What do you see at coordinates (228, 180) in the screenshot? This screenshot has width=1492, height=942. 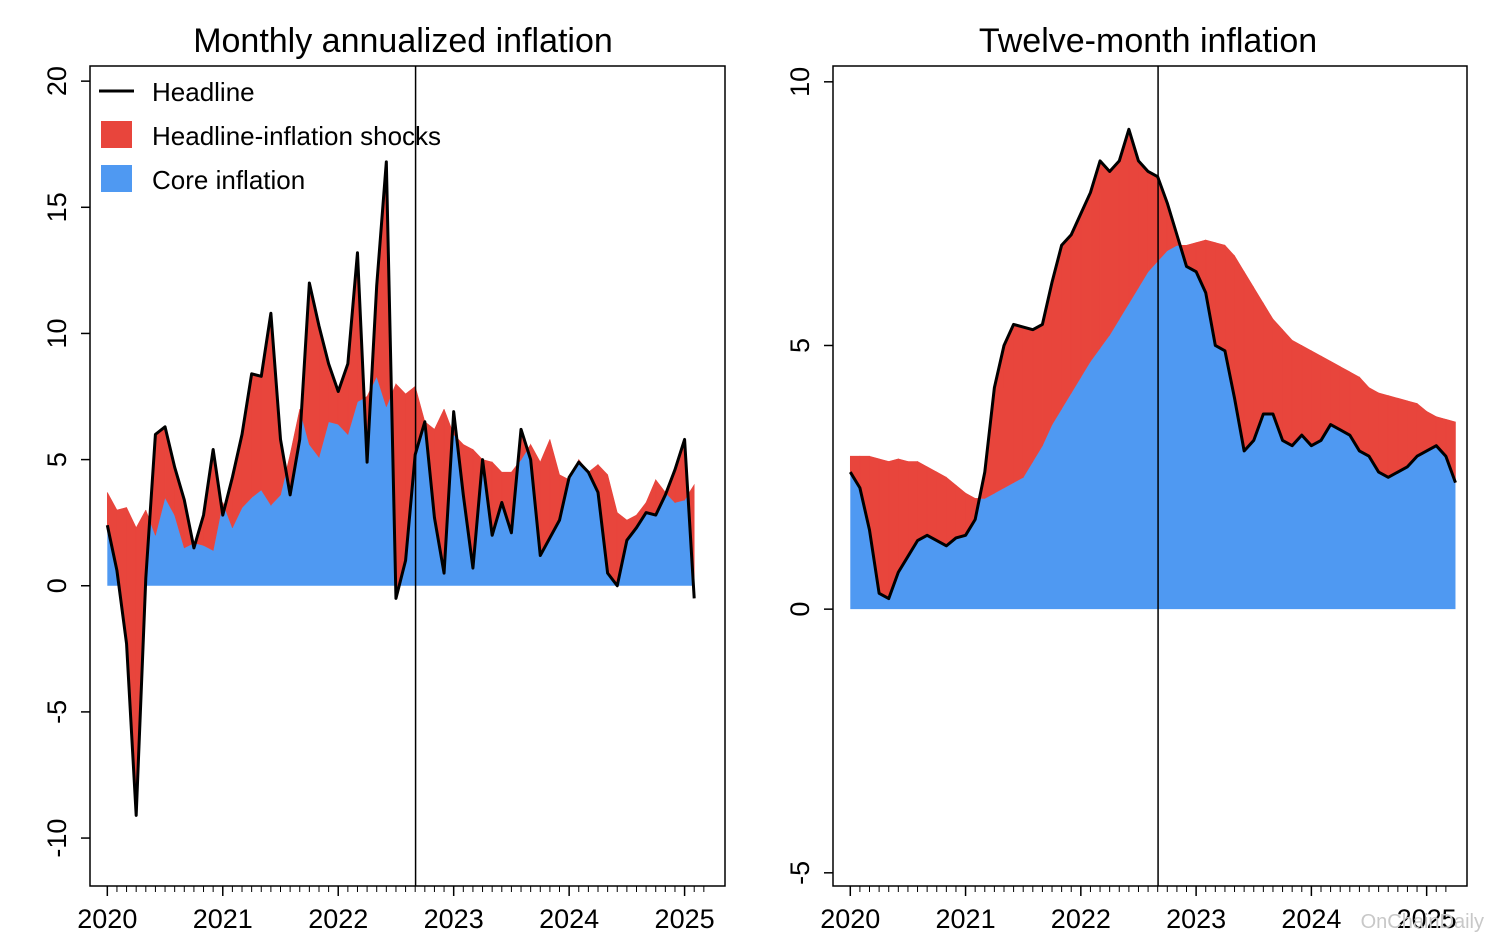 I see `legend-core-label: Core inflation` at bounding box center [228, 180].